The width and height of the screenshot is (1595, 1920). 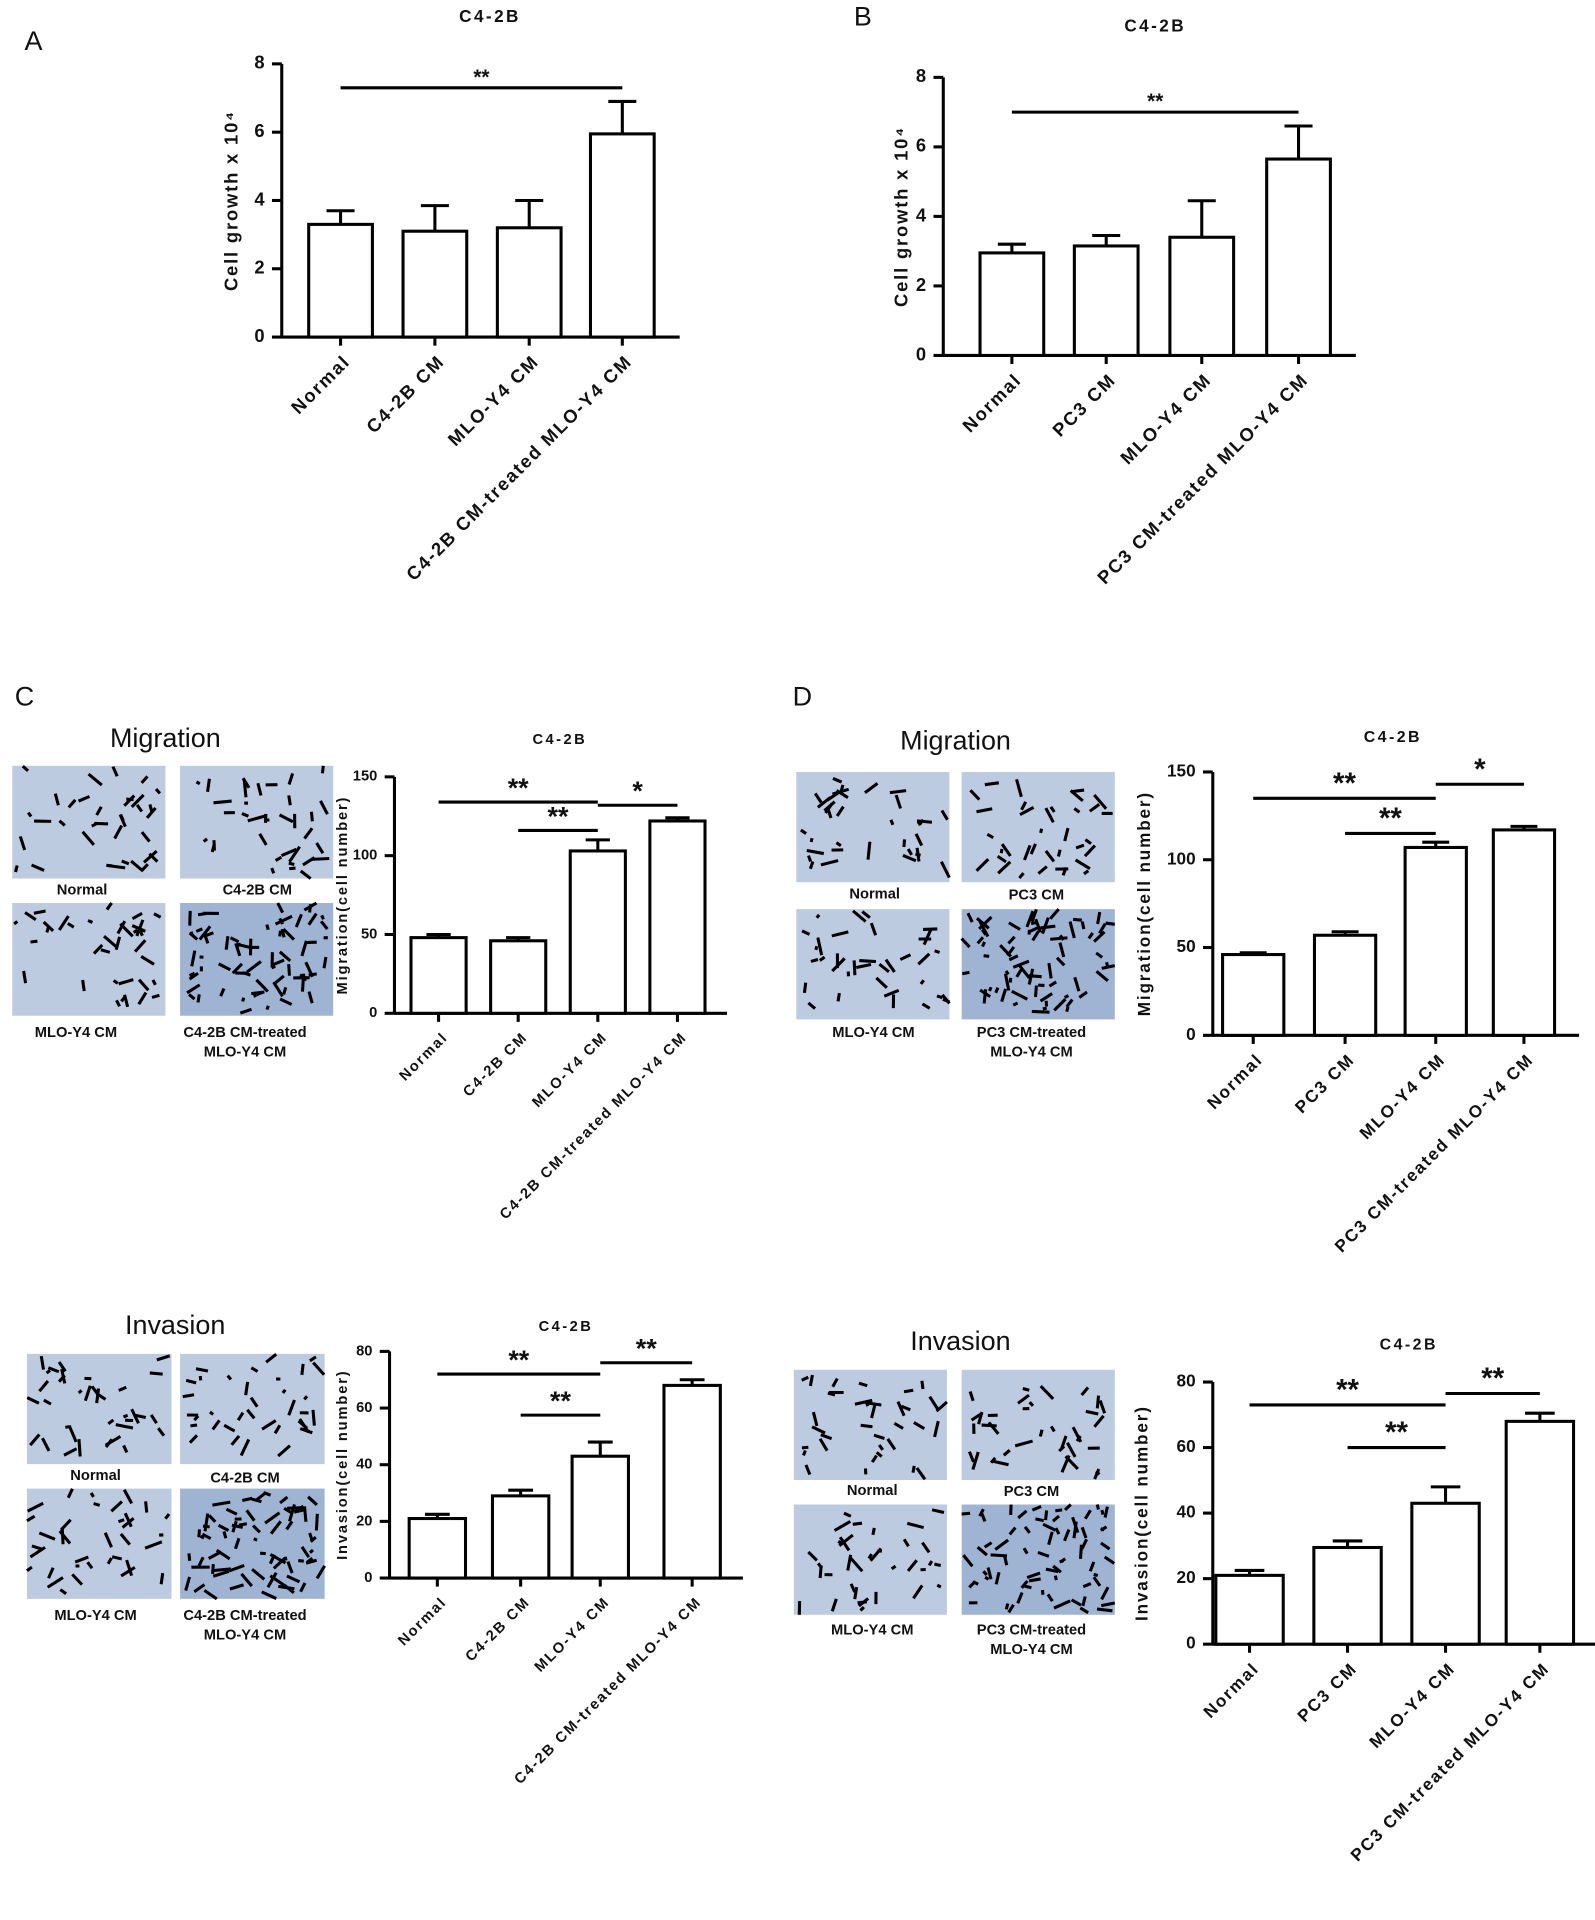 What do you see at coordinates (960, 1341) in the screenshot?
I see `panel-heading: Invasion` at bounding box center [960, 1341].